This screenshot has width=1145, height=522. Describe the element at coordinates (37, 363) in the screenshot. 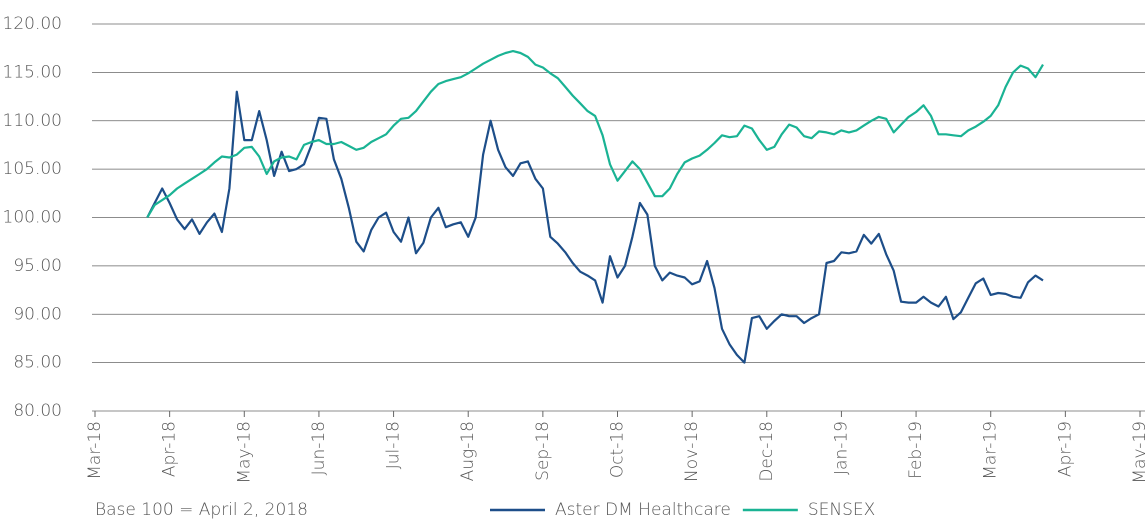

I see `y-tick-label: 85.00` at that location.